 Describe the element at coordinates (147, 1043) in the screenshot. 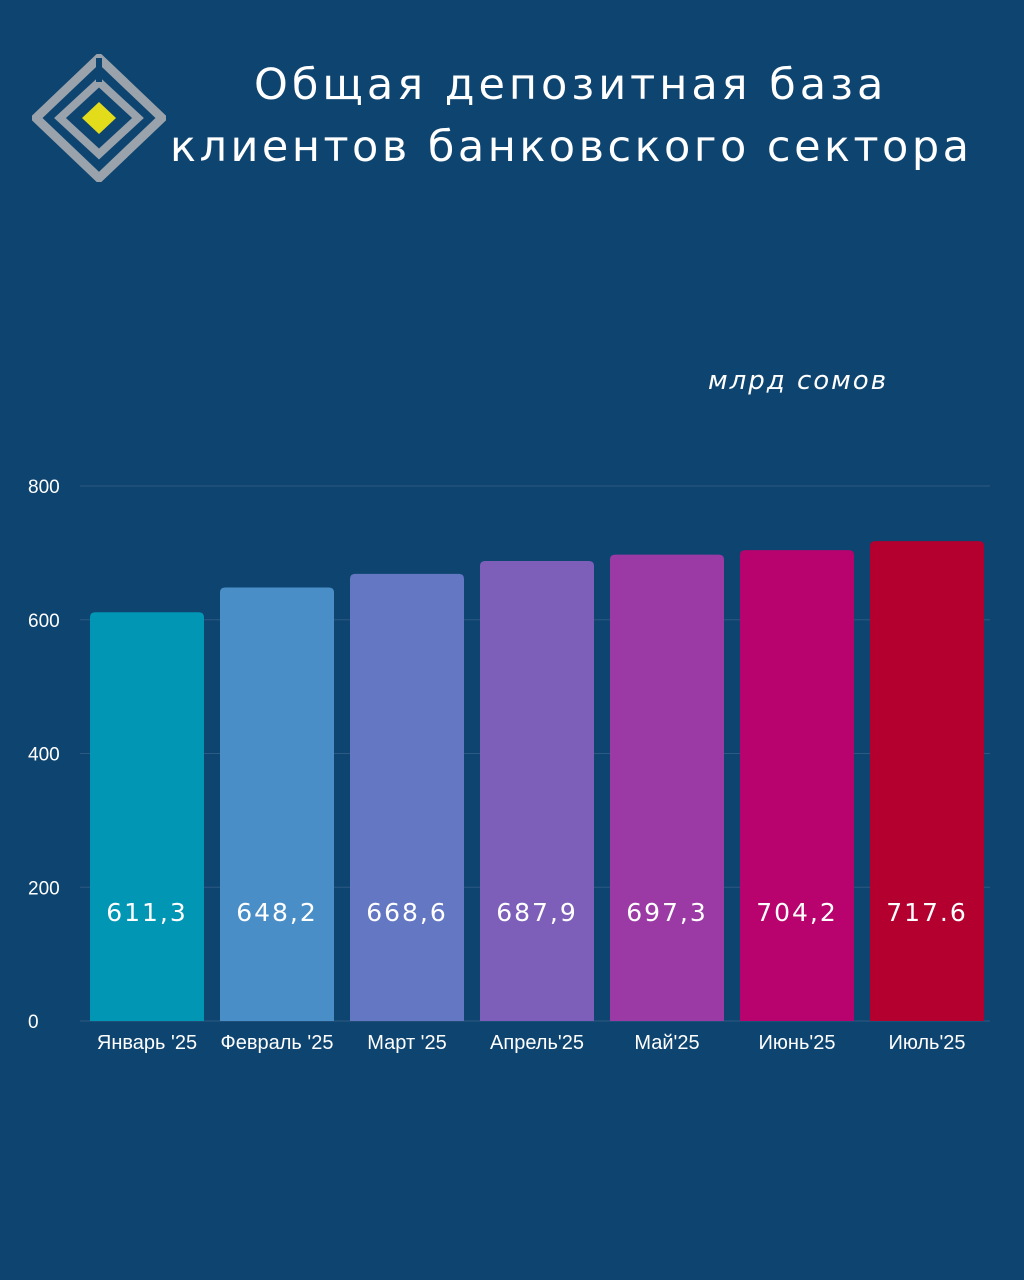

I see `x-tick-label: Январь '25` at that location.